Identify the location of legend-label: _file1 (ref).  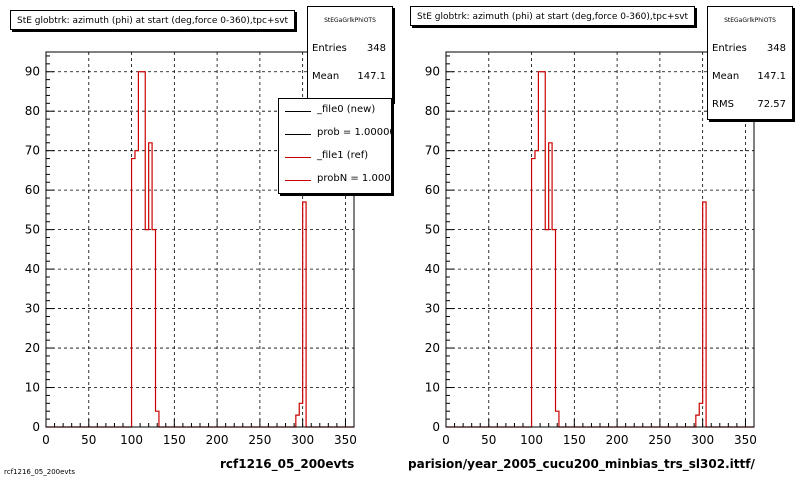
(343, 155).